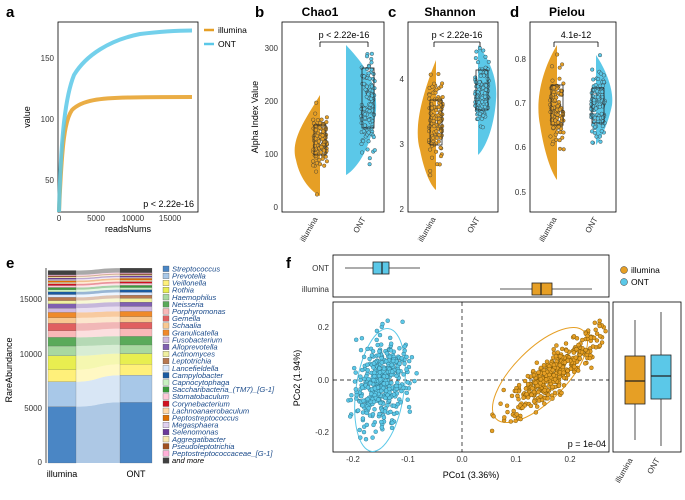 The width and height of the screenshot is (685, 500). I want to click on d-xtick-ont: ONT, so click(591, 224).